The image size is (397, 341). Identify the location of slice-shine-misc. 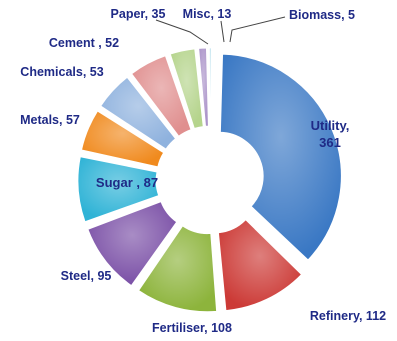
(203, 87).